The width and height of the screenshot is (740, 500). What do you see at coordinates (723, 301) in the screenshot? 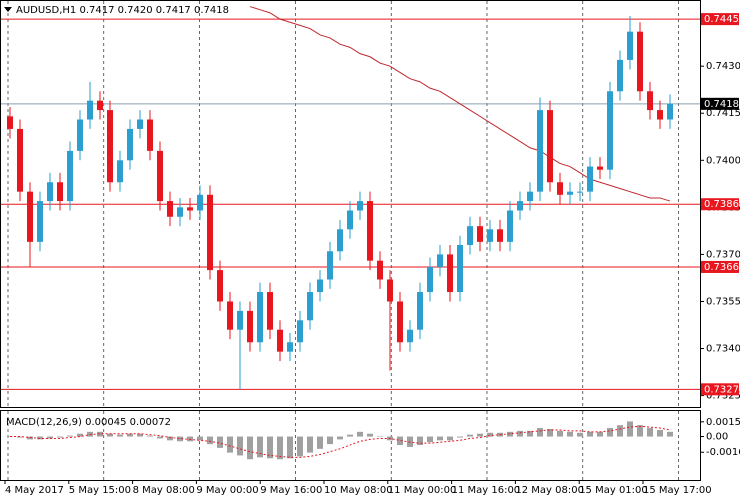
I see `y-tick-label: 0.7355` at bounding box center [723, 301].